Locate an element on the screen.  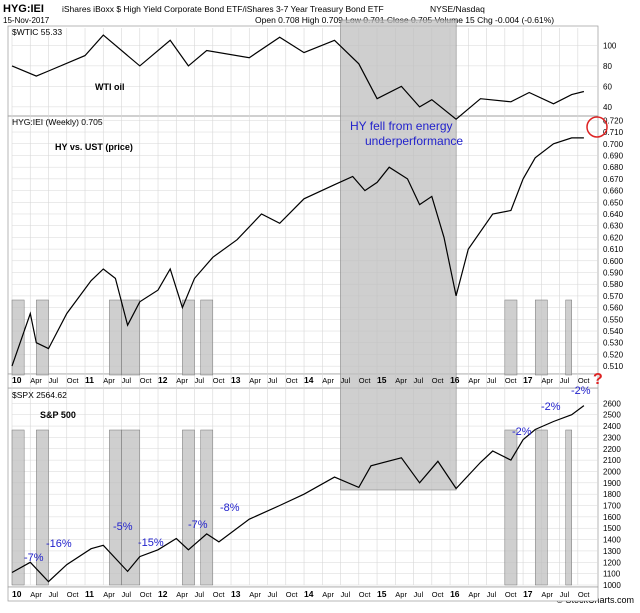
drawdown-label: -2% is located at coordinates (581, 391).